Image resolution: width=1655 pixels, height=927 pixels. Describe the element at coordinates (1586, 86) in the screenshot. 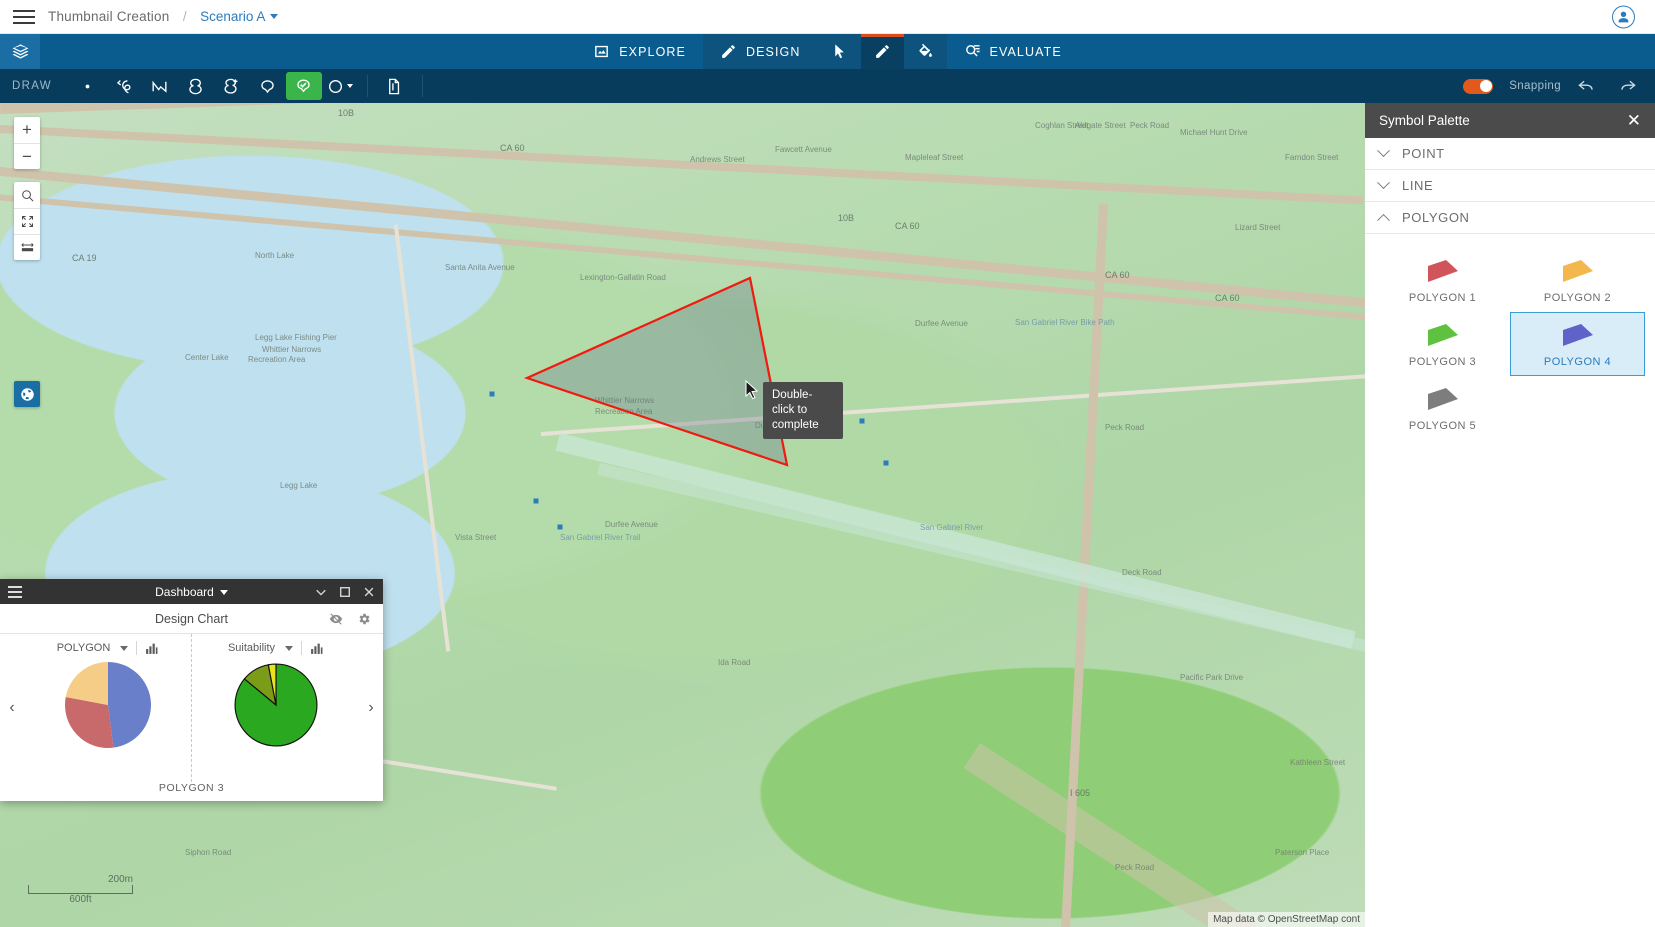

I see `undo-icon` at that location.